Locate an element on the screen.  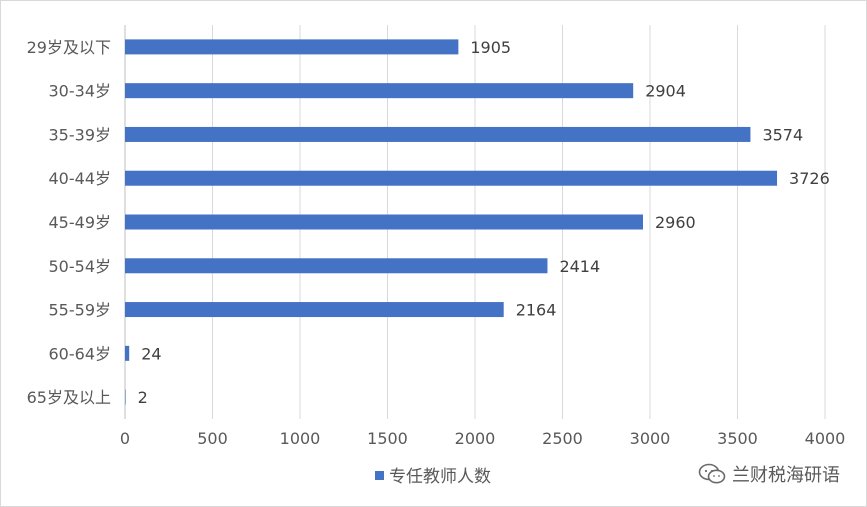
x-tick-label: 3000 is located at coordinates (650, 438).